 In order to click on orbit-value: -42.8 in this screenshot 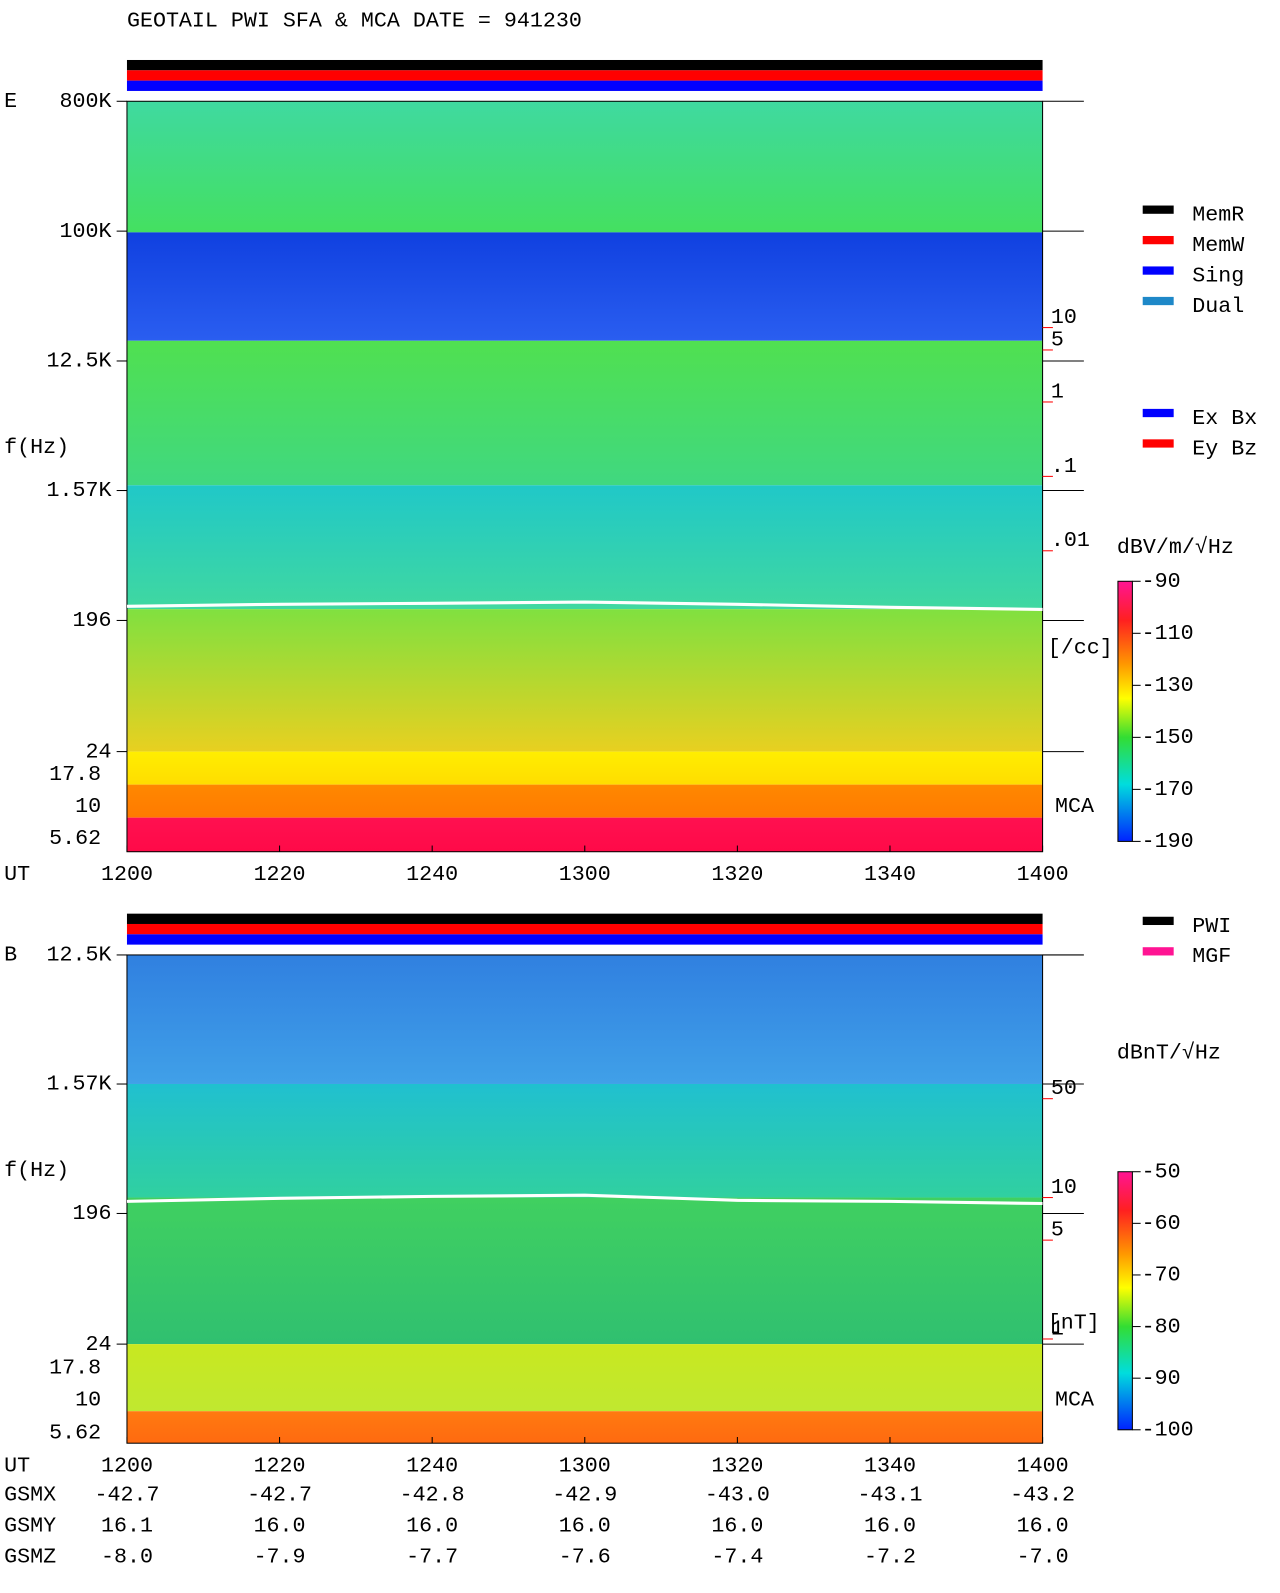, I will do `click(432, 1495)`.